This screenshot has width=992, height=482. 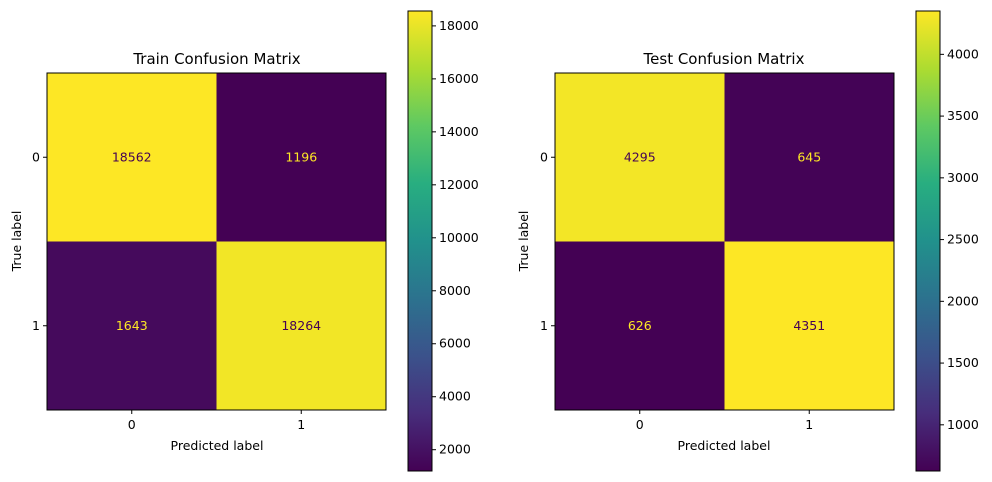 What do you see at coordinates (459, 78) in the screenshot?
I see `train-colorbar-tick-label-7: 16000` at bounding box center [459, 78].